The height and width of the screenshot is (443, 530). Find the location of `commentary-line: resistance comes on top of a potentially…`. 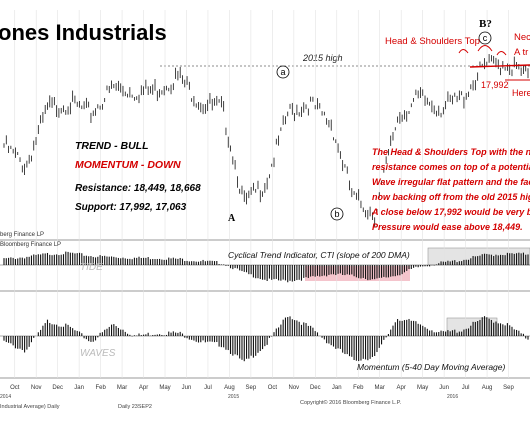

commentary-line: resistance comes on top of a potentially… is located at coordinates (451, 167).